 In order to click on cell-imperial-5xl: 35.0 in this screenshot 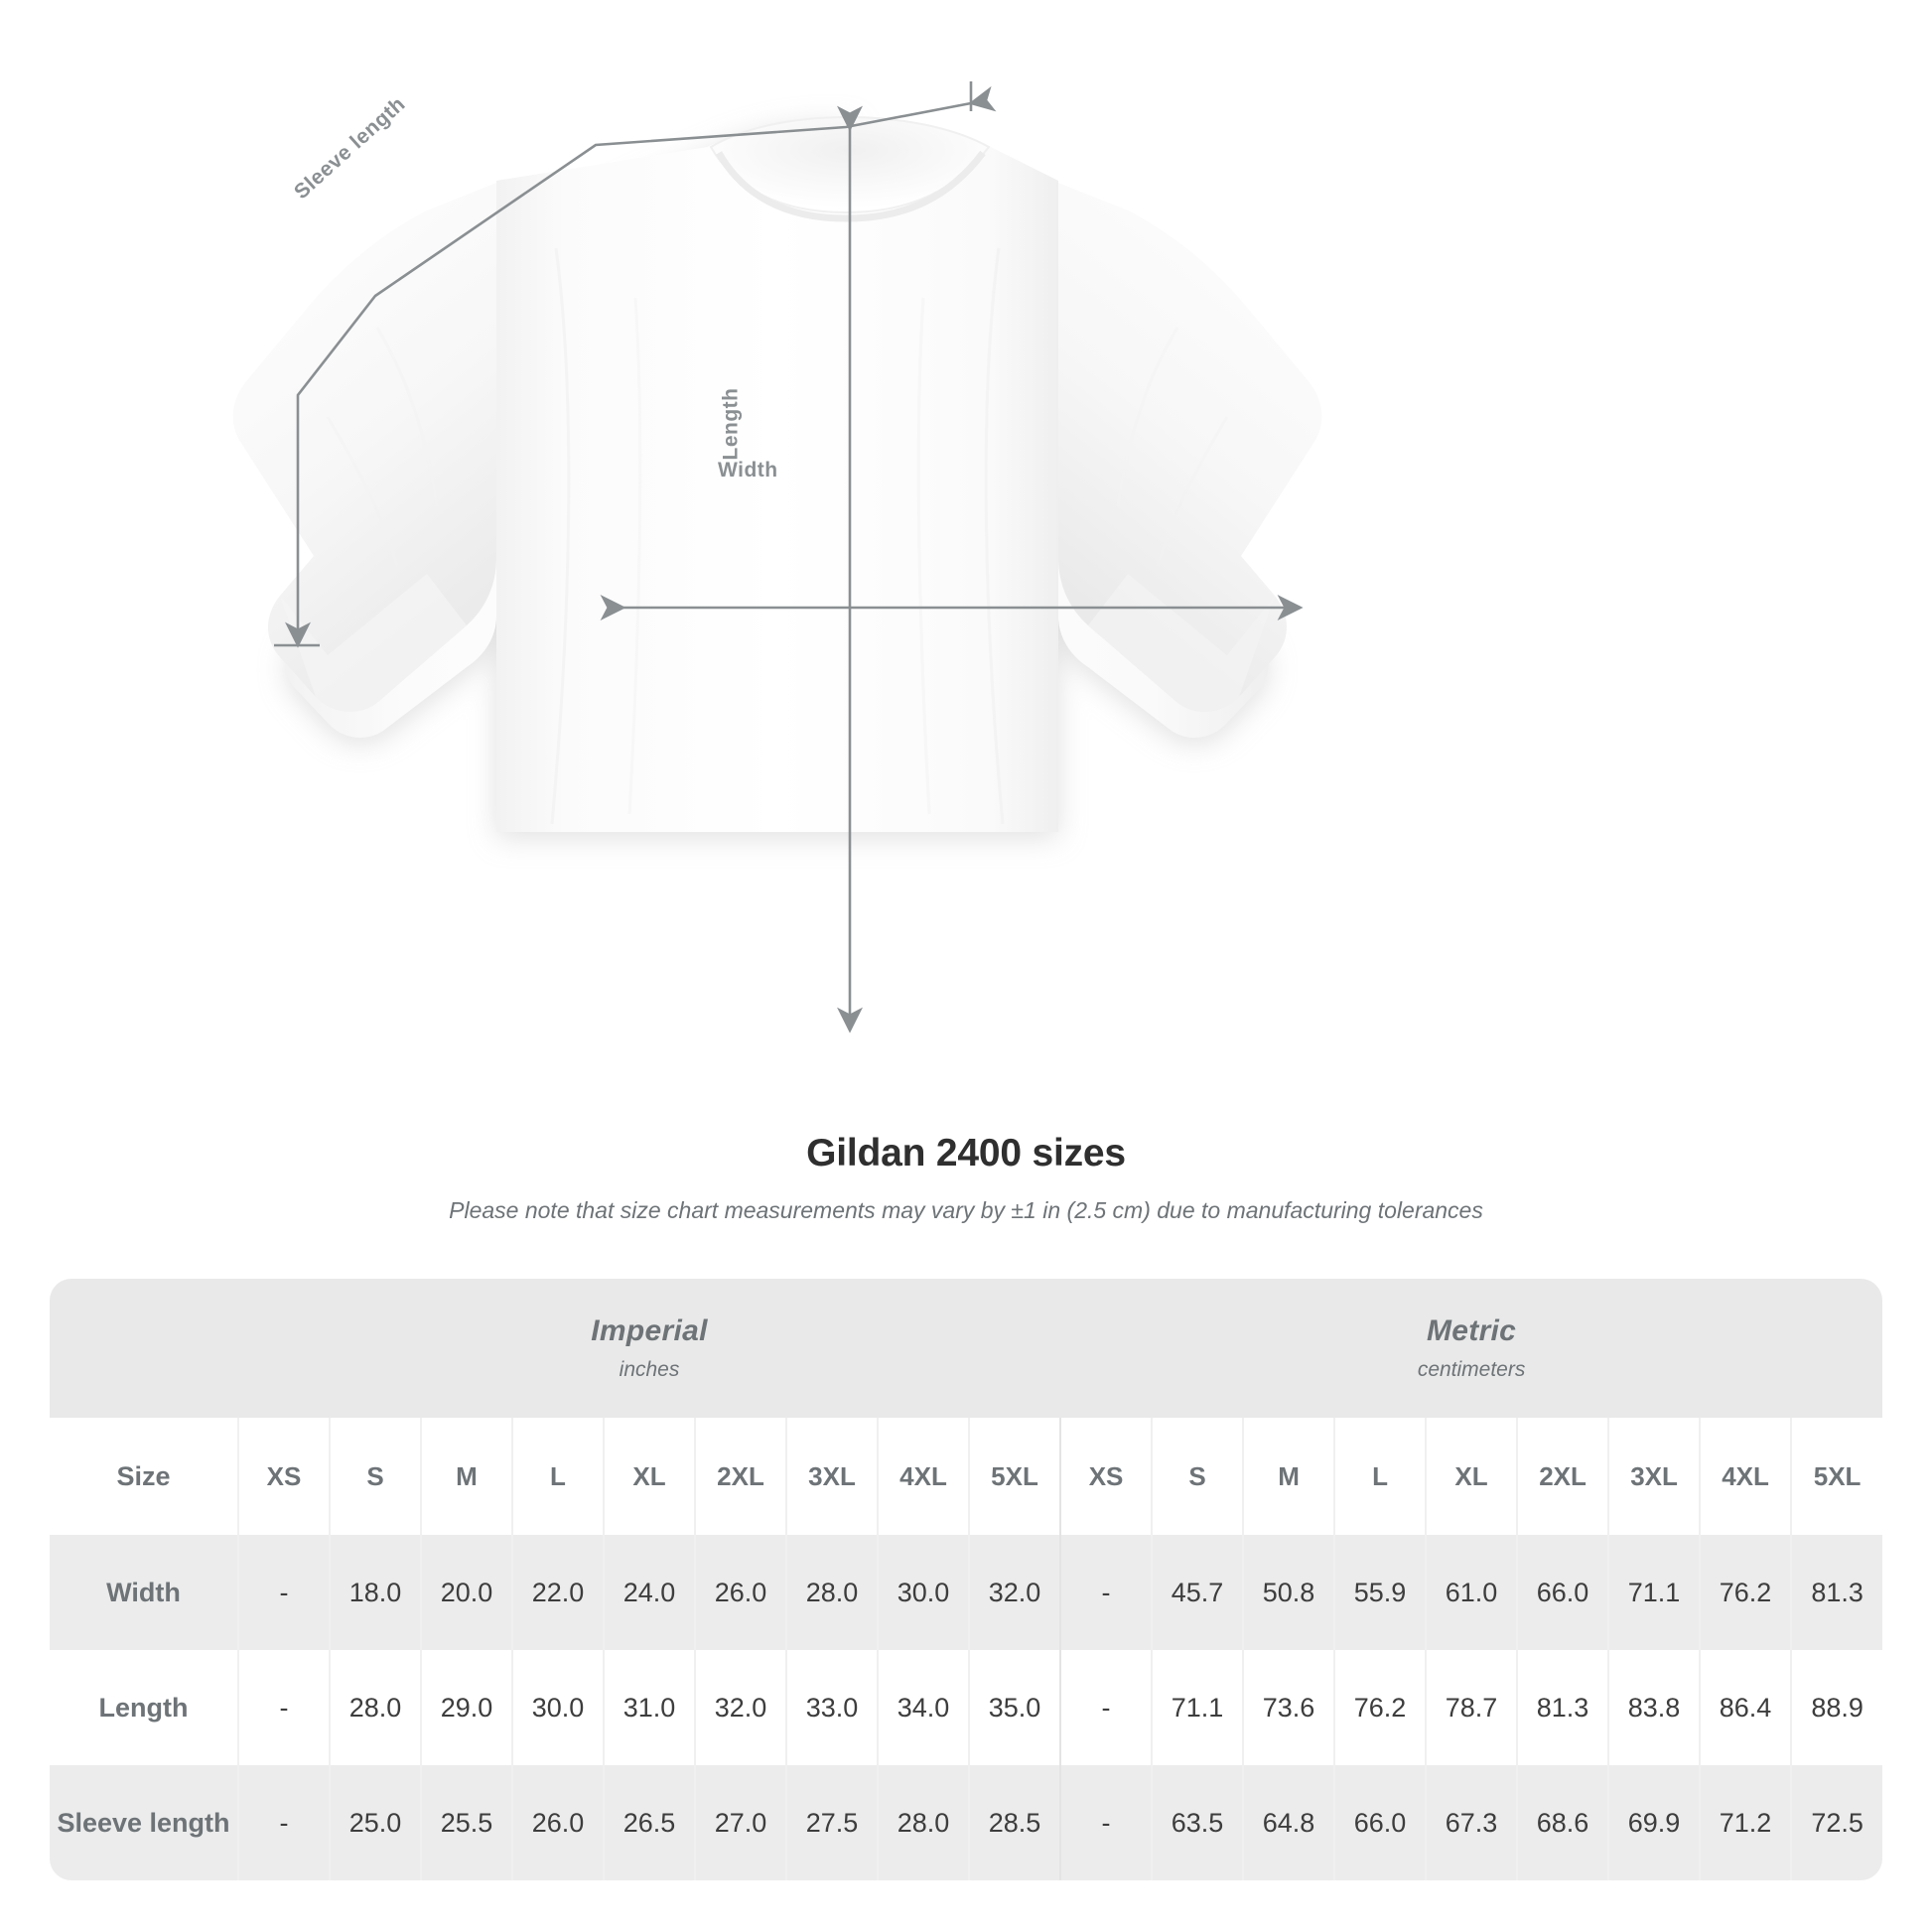, I will do `click(1014, 1708)`.